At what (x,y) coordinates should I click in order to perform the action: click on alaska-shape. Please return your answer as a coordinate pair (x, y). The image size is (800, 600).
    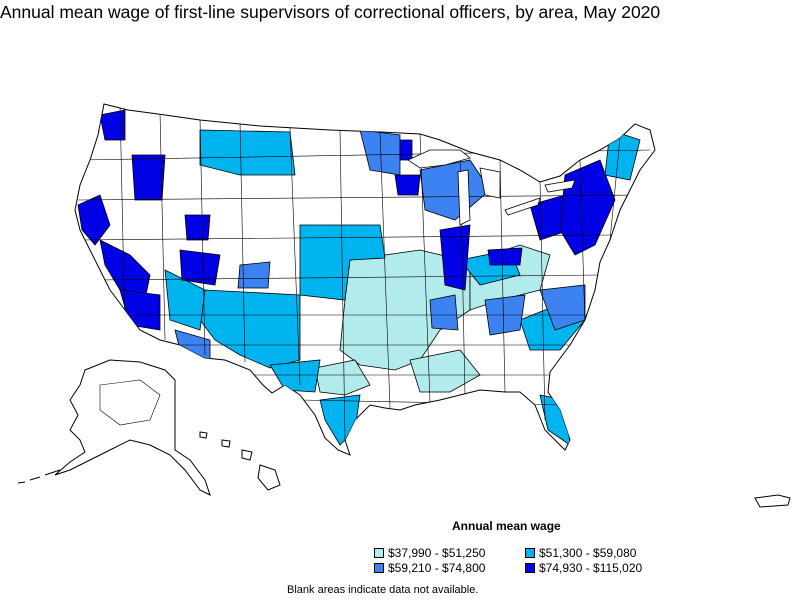
    Looking at the image, I should click on (132, 427).